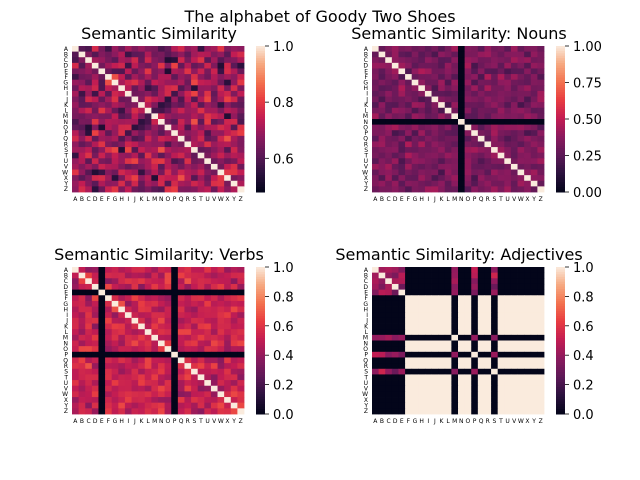  Describe the element at coordinates (475, 199) in the screenshot. I see `x-tick-label: P` at that location.